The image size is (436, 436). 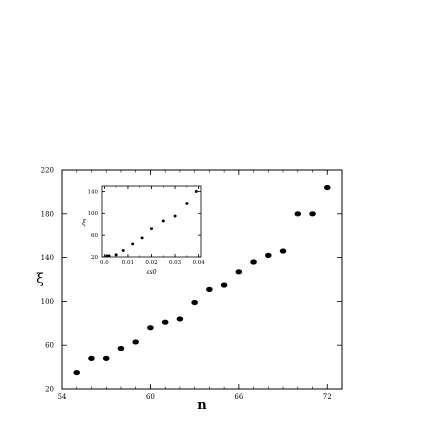 I want to click on main-y-tick-label: 60, so click(x=49, y=346).